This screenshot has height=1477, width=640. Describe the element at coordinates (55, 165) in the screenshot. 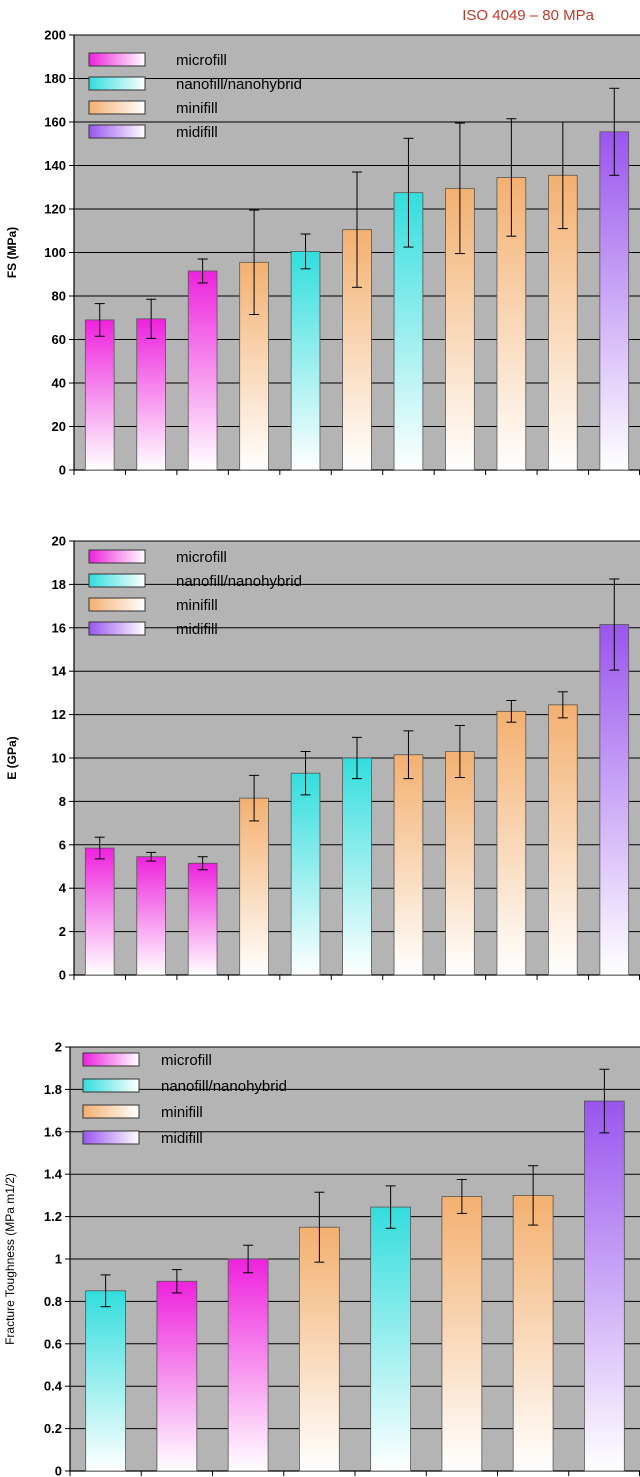

I see `y-tick-label: 140` at that location.